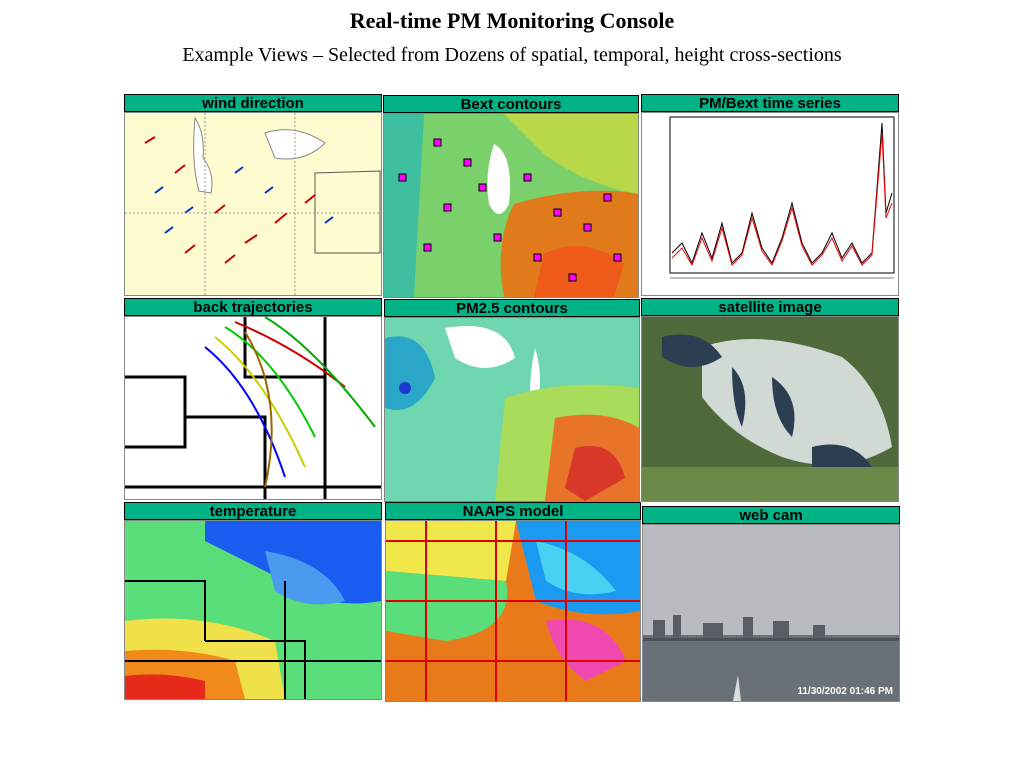 The width and height of the screenshot is (1024, 768). I want to click on panel-label-wind-direction: wind direction, so click(253, 103).